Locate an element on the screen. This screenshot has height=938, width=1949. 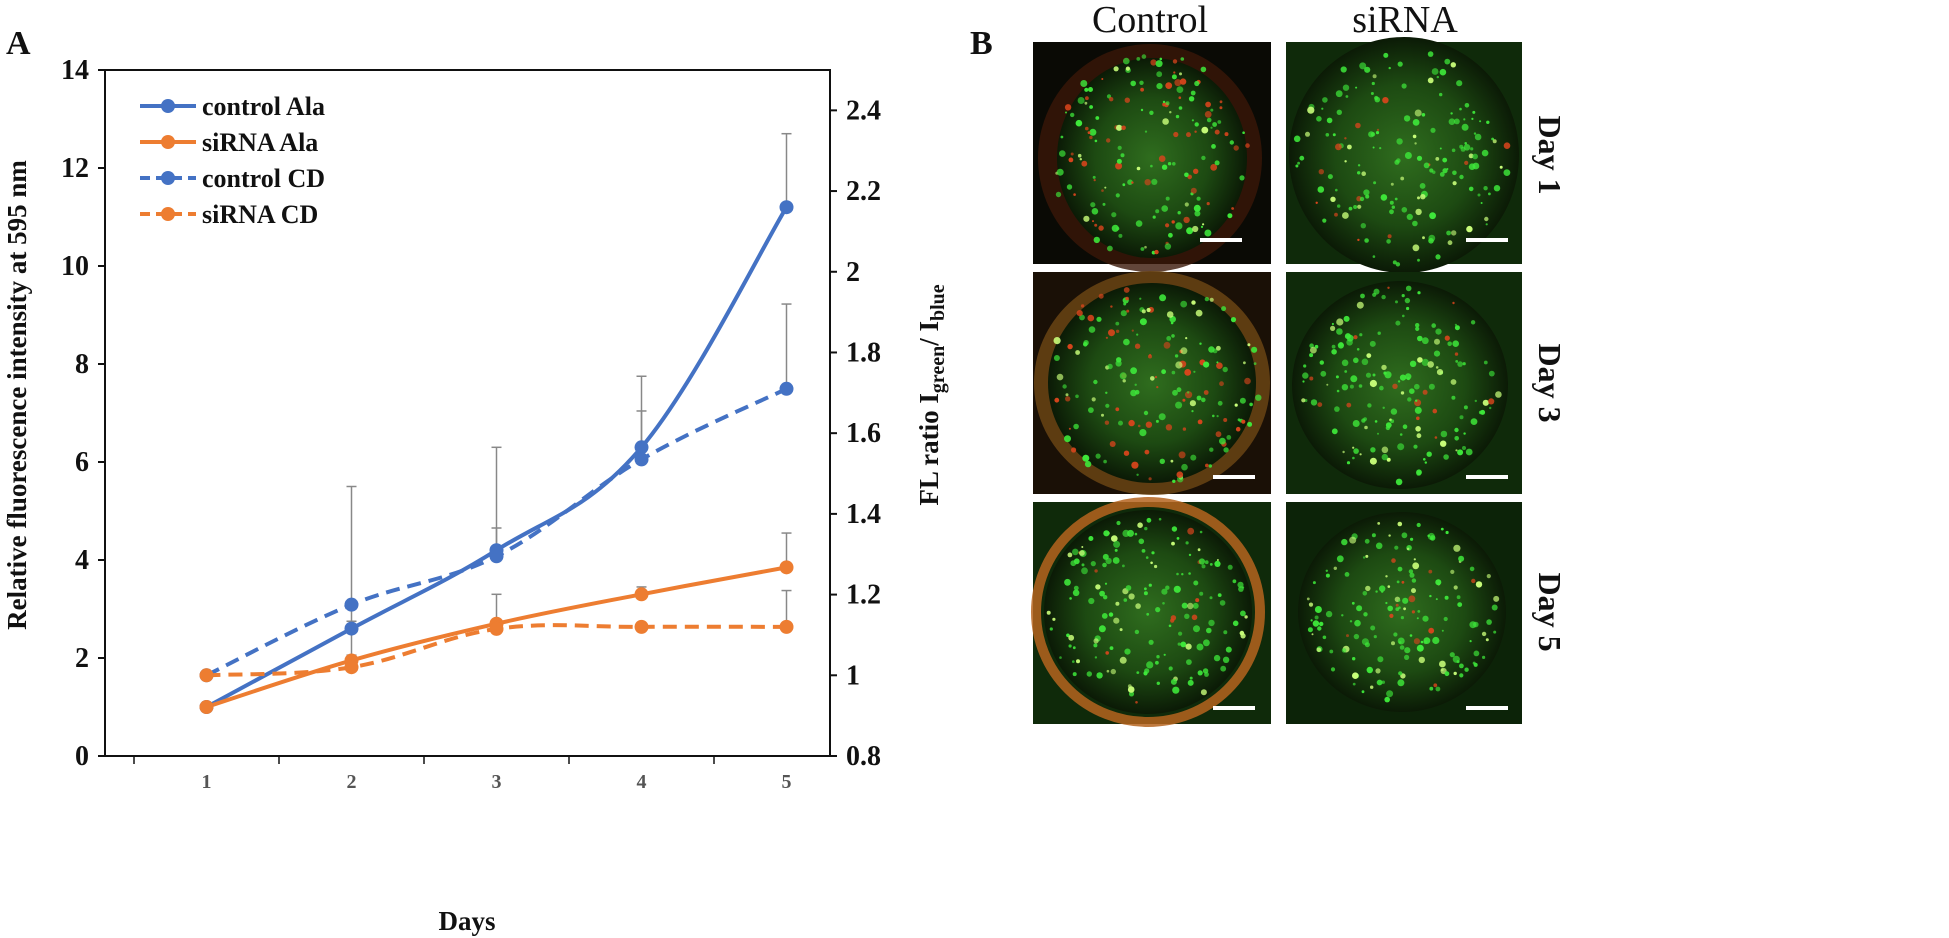
left-tick-label: 8 is located at coordinates (82, 364).